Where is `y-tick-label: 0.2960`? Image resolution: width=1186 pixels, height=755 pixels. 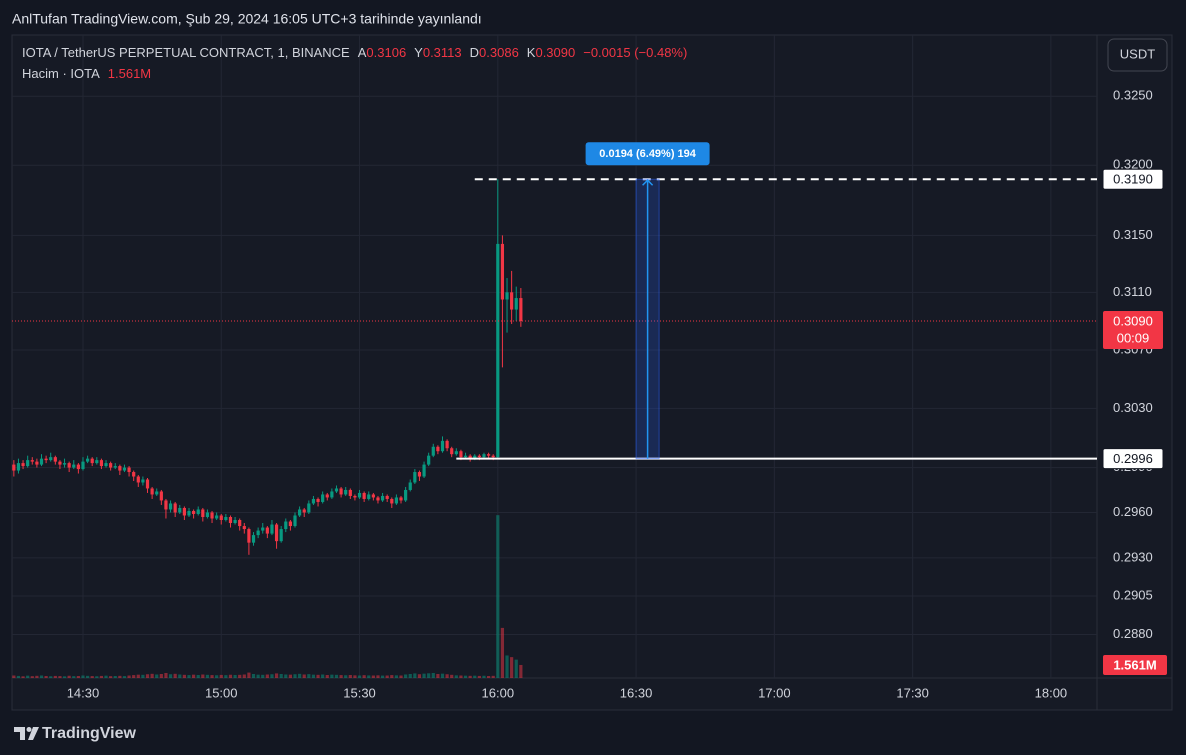 y-tick-label: 0.2960 is located at coordinates (1133, 511).